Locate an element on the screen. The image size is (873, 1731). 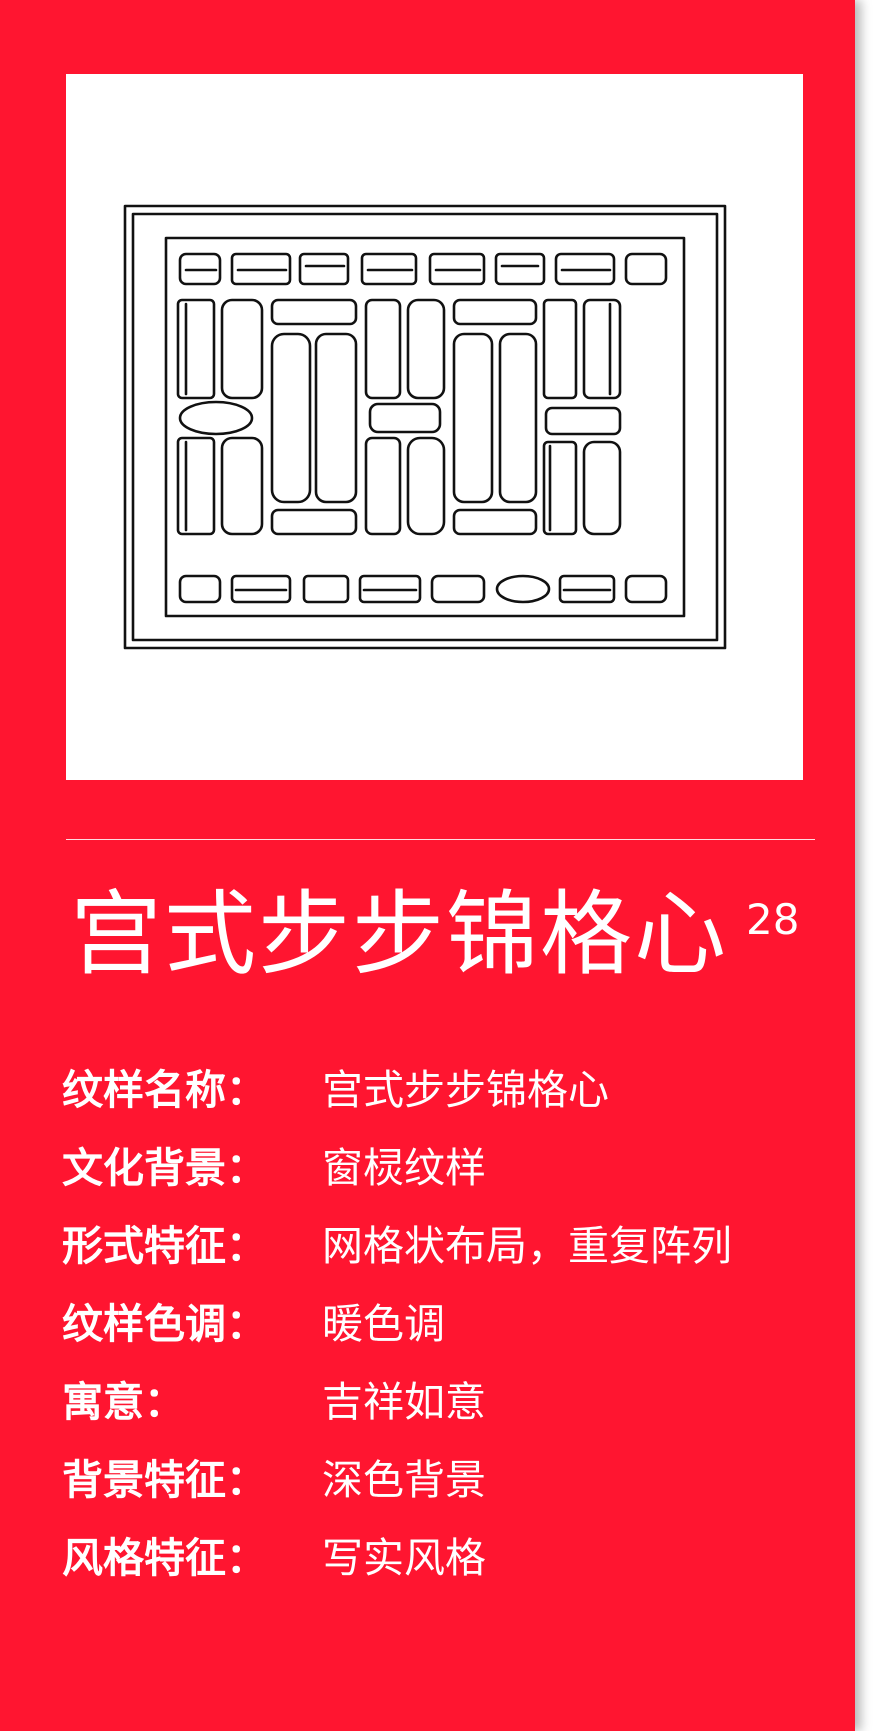
pattern-title: 宫式步步锦格心 is located at coordinates (399, 934).